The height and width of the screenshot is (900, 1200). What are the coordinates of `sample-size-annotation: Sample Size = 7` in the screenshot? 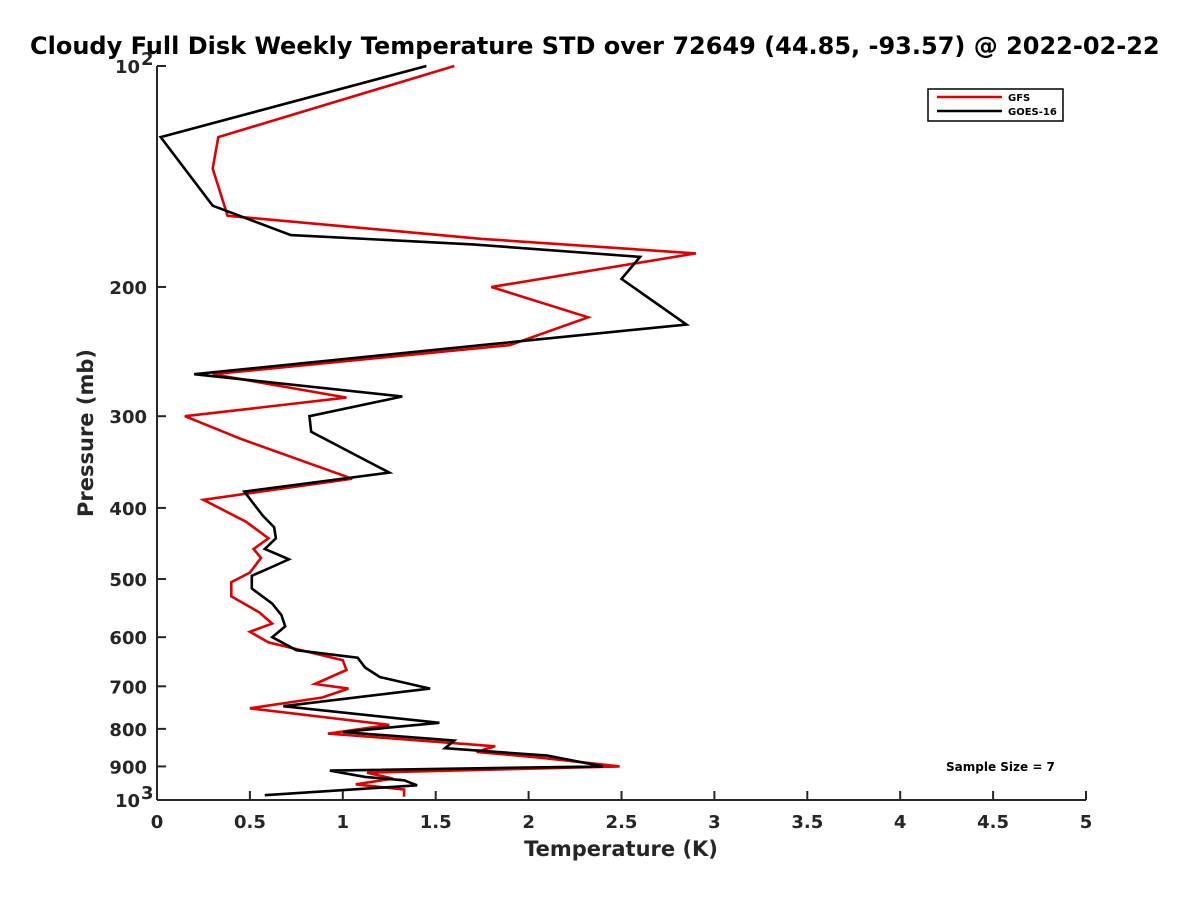 It's located at (1000, 767).